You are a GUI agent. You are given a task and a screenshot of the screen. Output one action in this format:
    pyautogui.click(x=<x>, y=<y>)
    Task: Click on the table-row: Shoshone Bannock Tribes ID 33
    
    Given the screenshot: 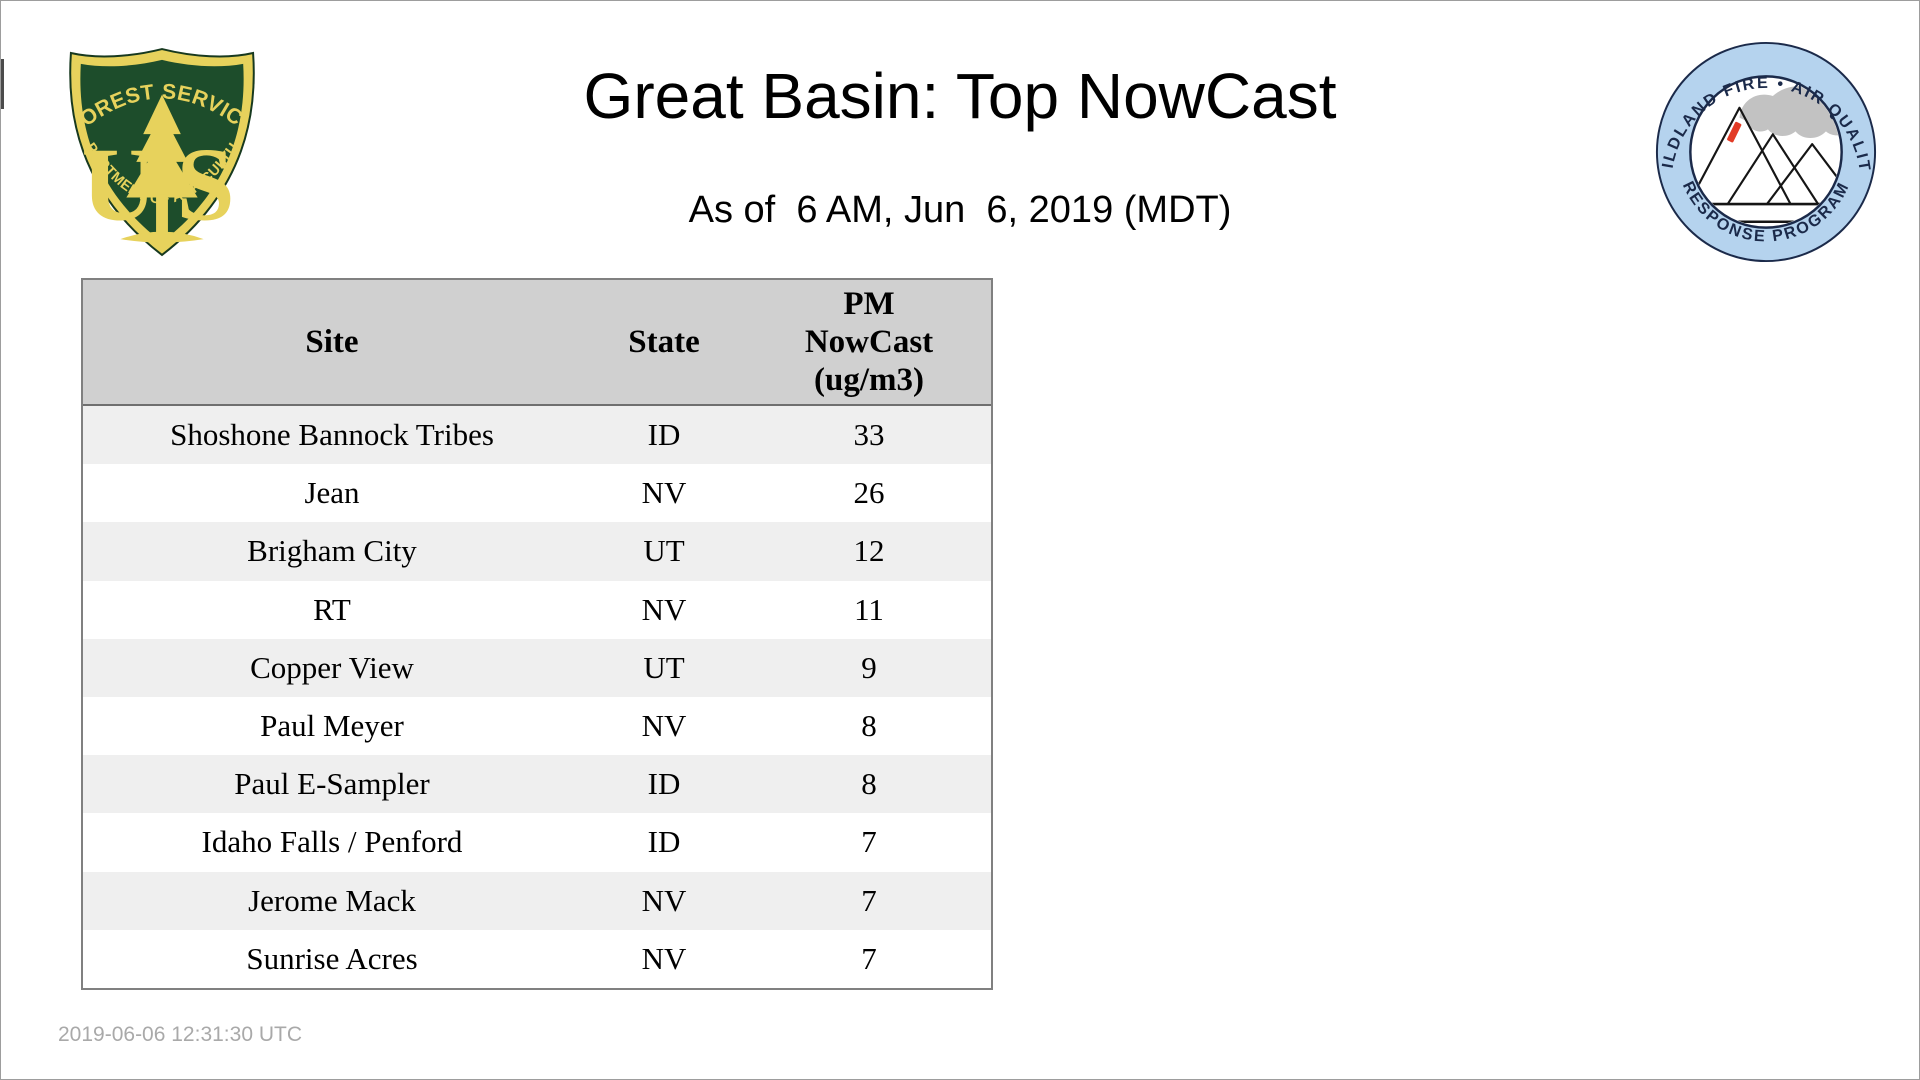 What is the action you would take?
    pyautogui.click(x=537, y=435)
    